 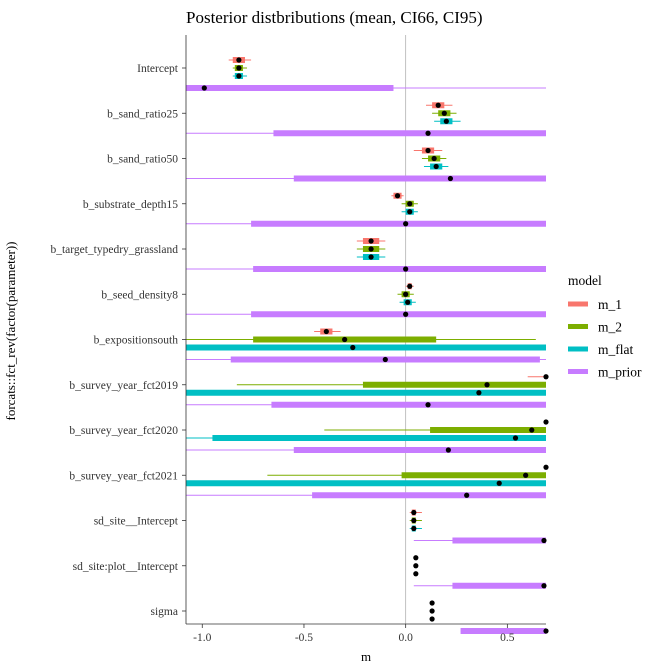 I want to click on parameter-group-b_target_typedry_grassland, so click(x=366, y=255).